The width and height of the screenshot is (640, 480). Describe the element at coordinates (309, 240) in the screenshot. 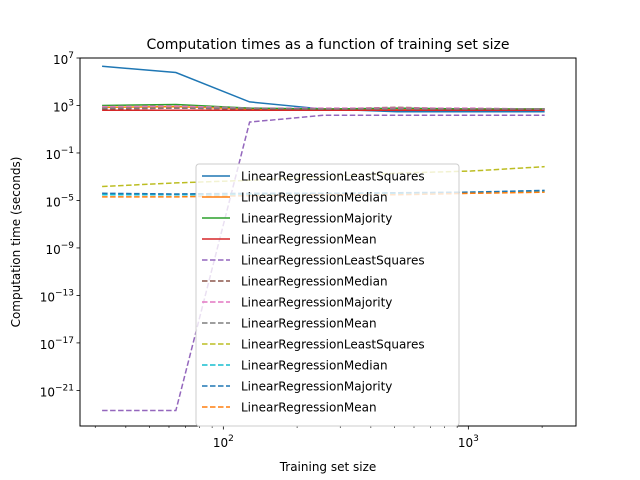

I see `legend-label-4: LinearRegressionMean` at that location.